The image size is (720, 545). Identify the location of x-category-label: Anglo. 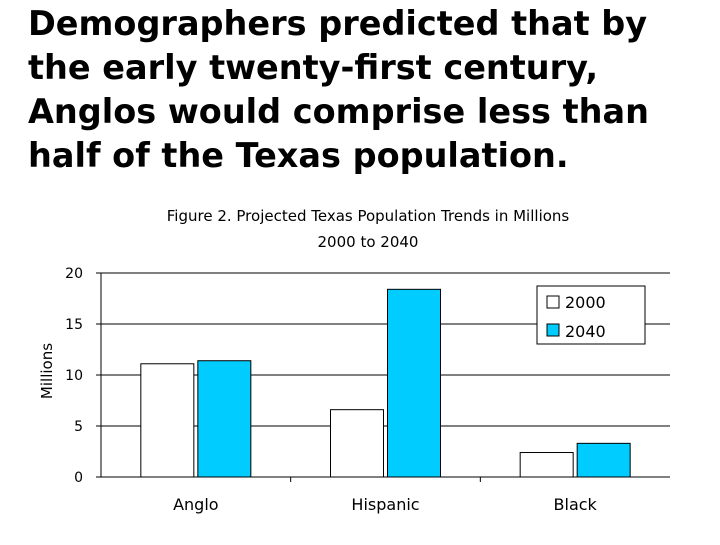
(195, 504).